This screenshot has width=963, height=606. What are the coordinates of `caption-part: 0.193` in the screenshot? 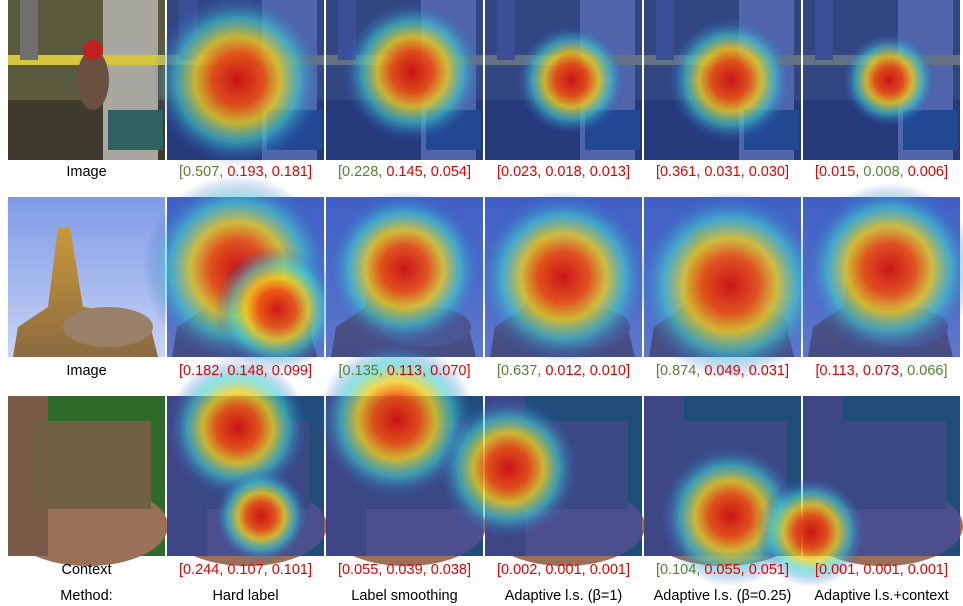 It's located at (245, 172).